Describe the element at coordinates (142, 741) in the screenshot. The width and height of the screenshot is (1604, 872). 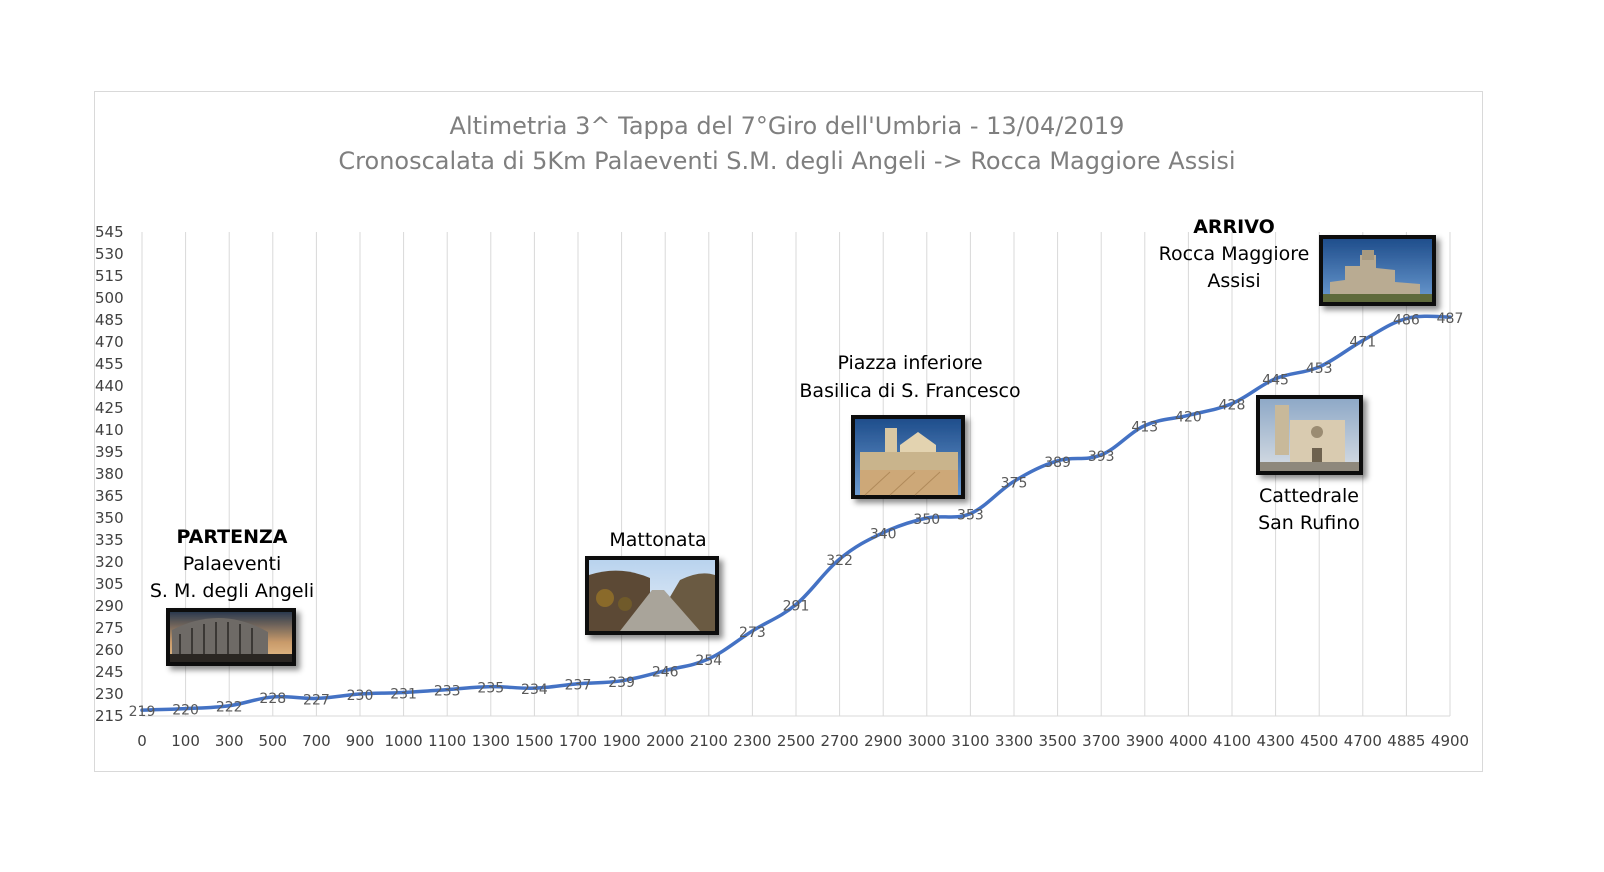
I see `x-tick-label: 0` at that location.